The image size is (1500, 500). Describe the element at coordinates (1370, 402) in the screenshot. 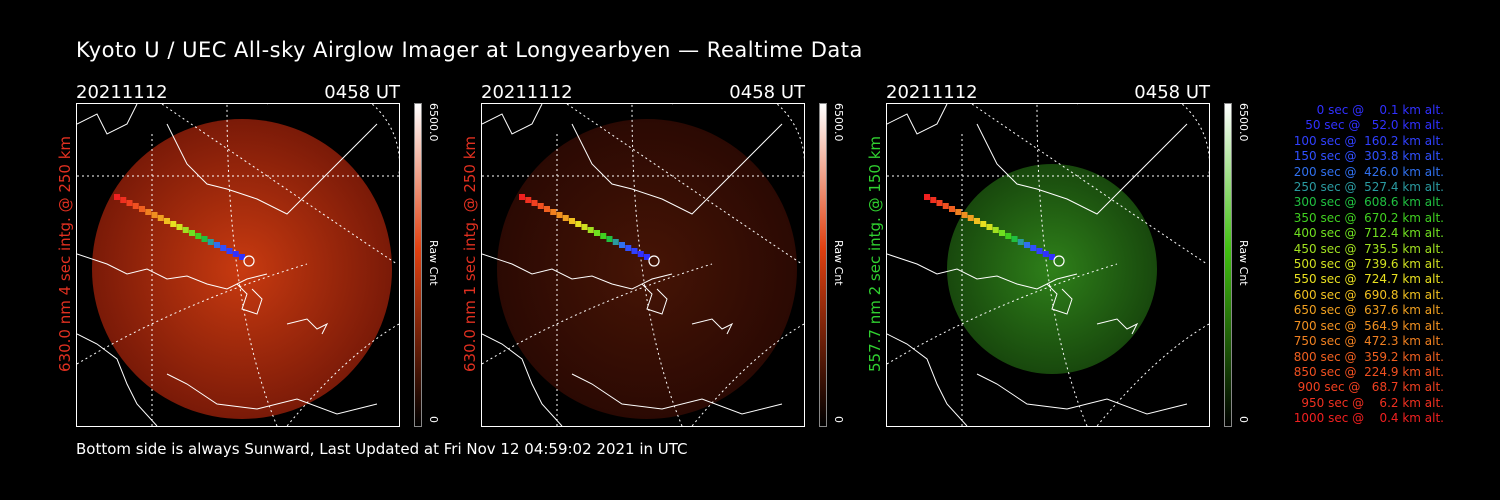

I see `legend-item: 950 sec @ 6.2 km alt.` at that location.